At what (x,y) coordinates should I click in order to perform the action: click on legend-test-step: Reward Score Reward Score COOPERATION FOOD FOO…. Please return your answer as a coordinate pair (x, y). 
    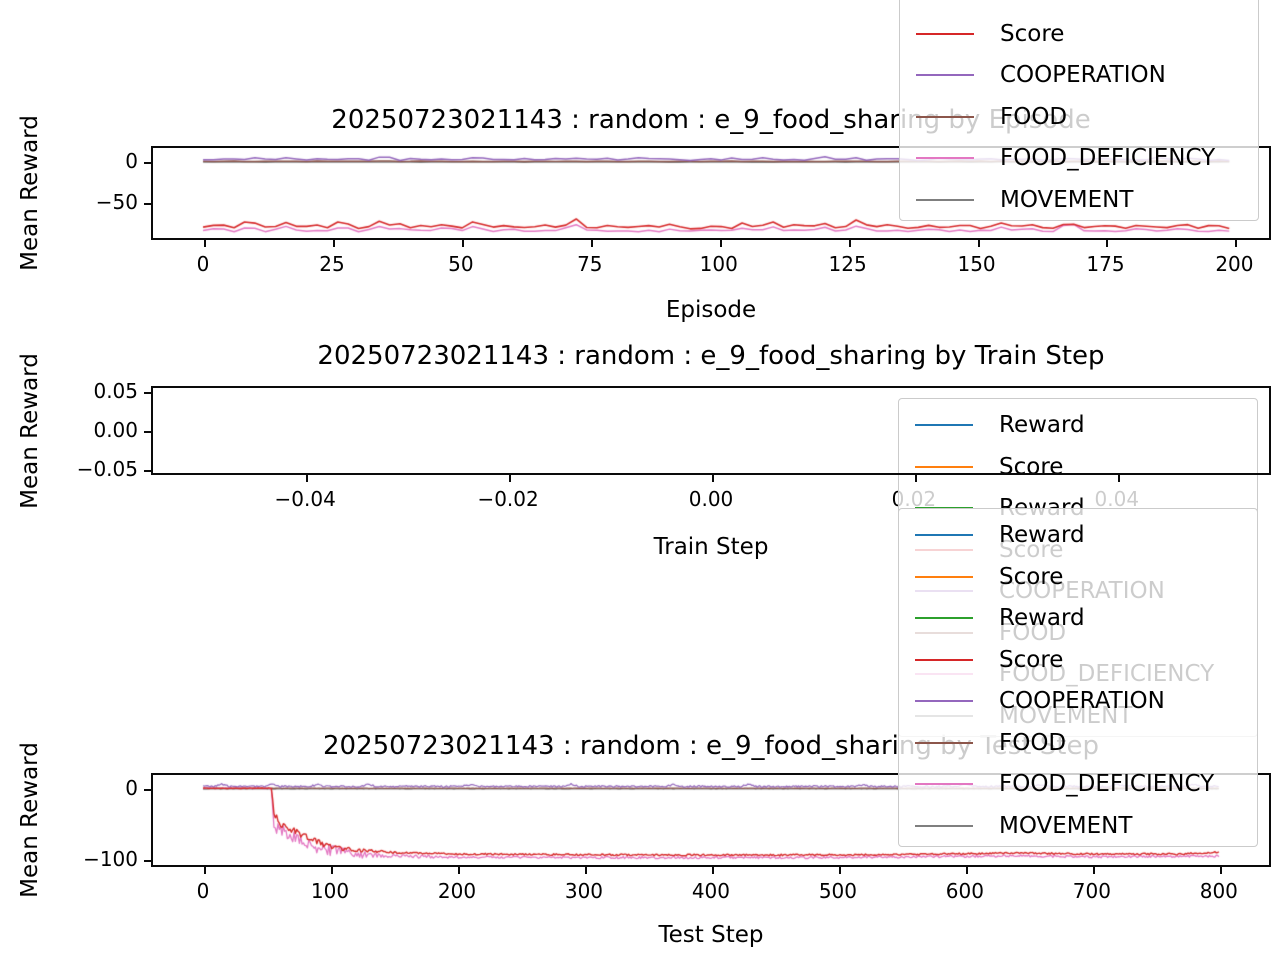
    Looking at the image, I should click on (1078, 677).